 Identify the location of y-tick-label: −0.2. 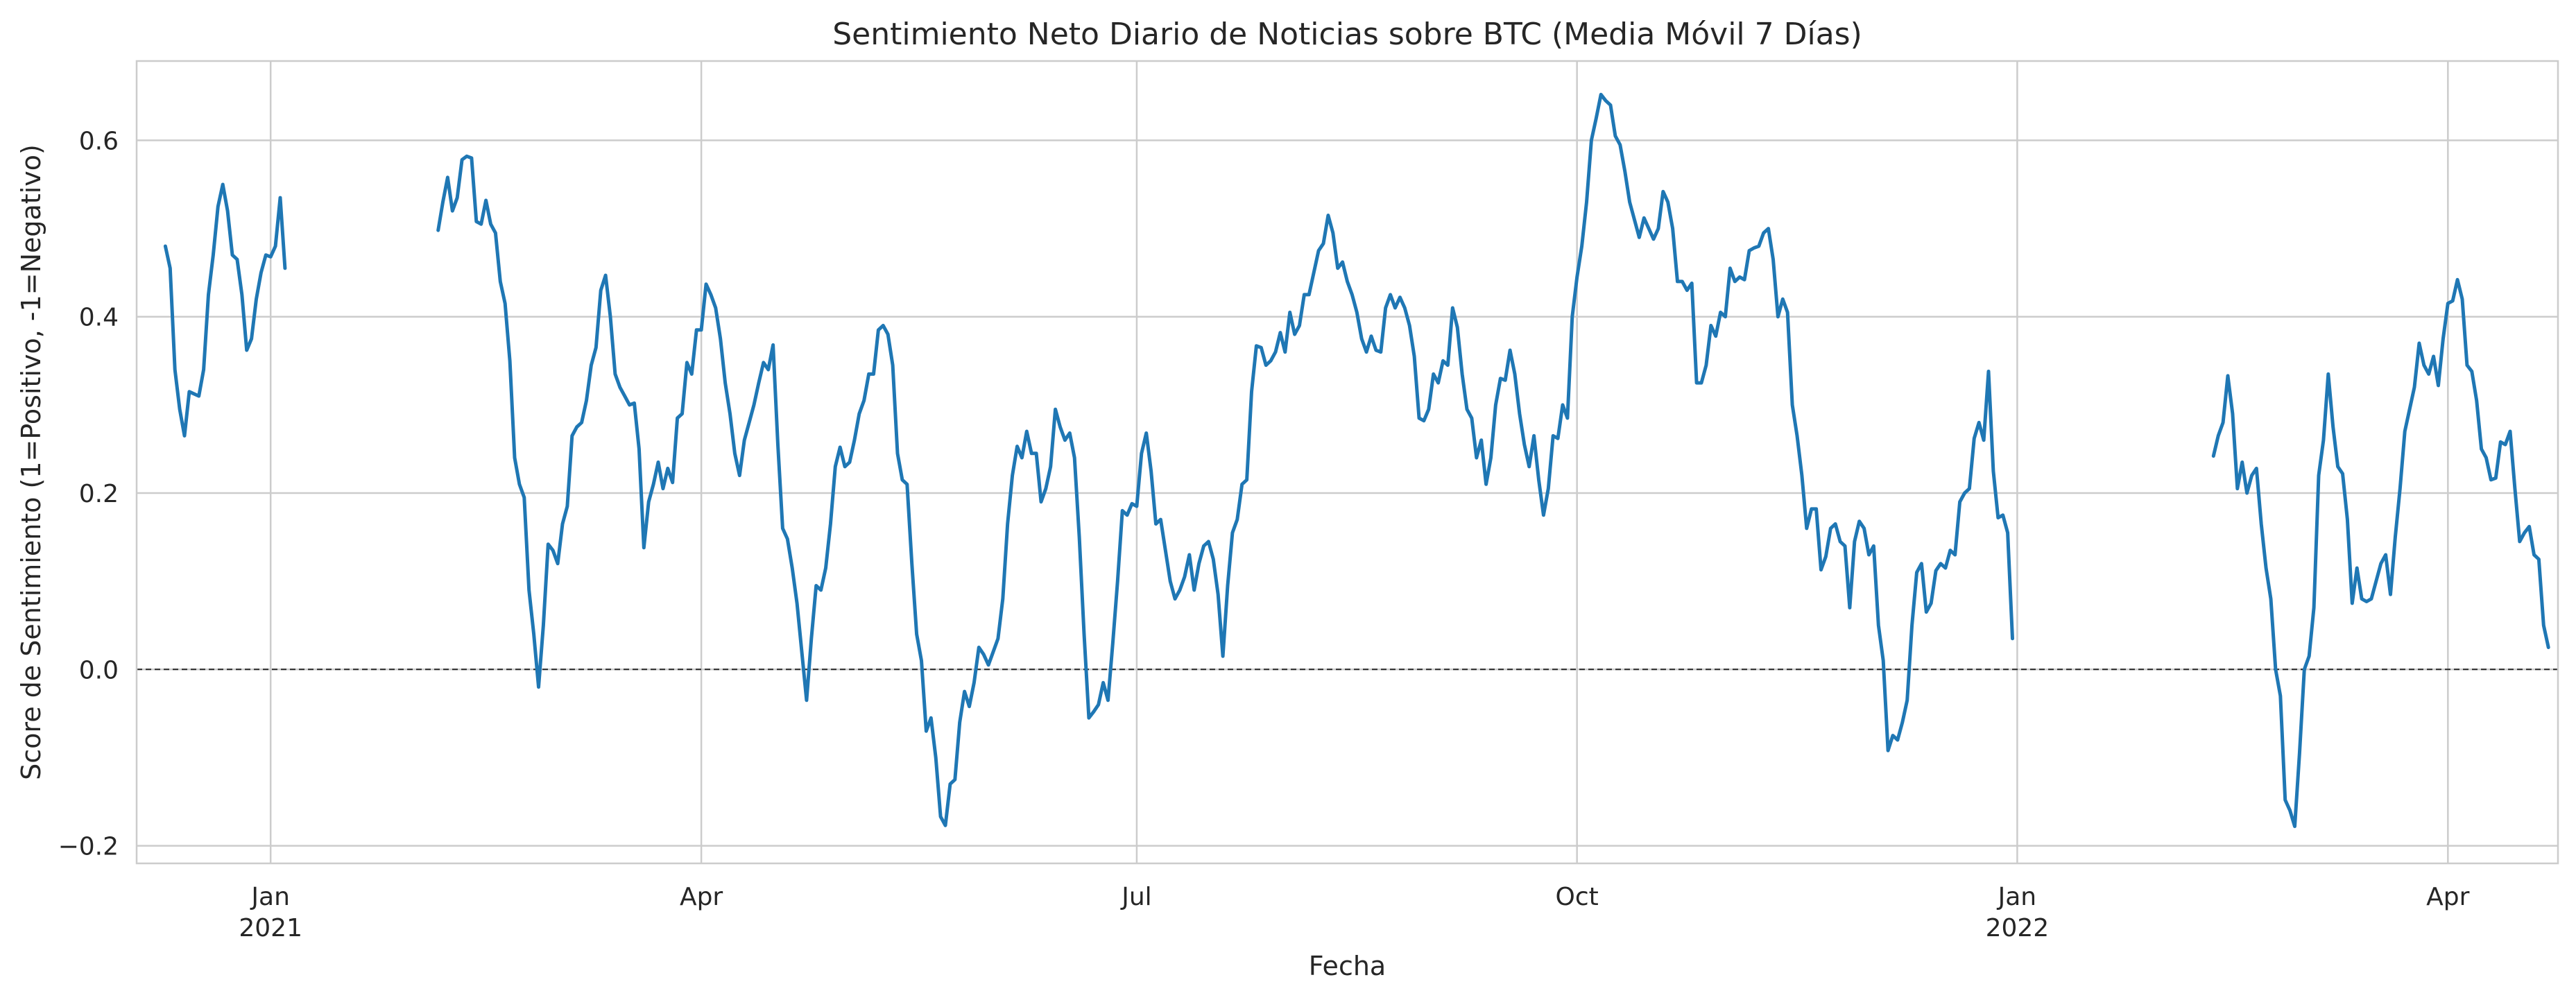
(88, 847).